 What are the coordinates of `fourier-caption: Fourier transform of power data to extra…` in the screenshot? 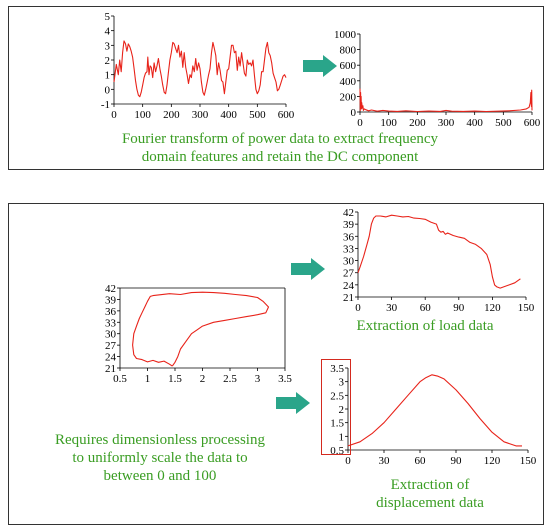 It's located at (280, 148).